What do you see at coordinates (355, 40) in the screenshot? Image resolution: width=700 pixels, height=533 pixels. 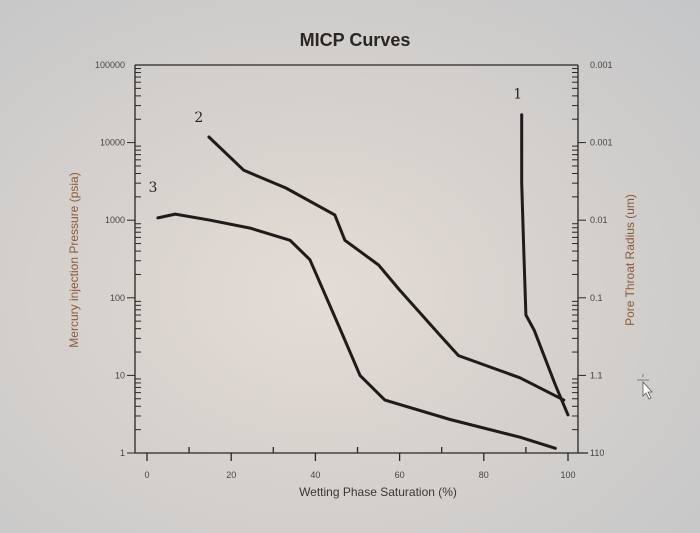 I see `chart-title: MICP Curves` at bounding box center [355, 40].